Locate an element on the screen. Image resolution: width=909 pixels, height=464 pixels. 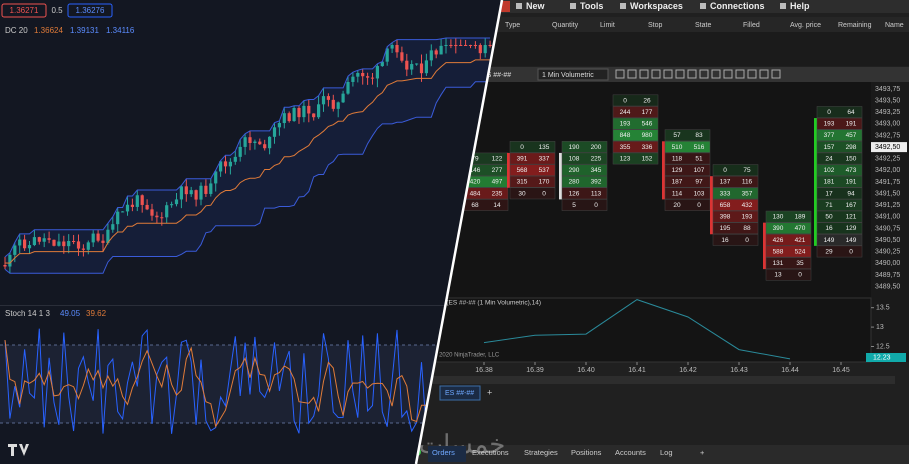
column-header: Quantity is located at coordinates (565, 25).